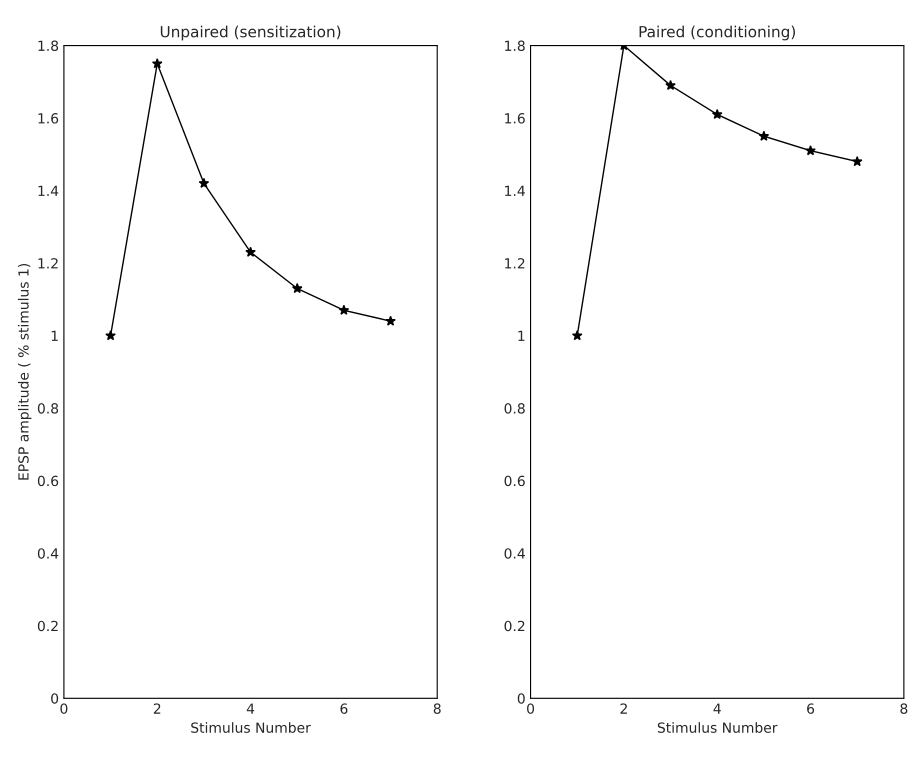 This screenshot has width=913, height=759. I want to click on y-axis-title: EPSP amplitude ( % stimulus 1), so click(25, 372).